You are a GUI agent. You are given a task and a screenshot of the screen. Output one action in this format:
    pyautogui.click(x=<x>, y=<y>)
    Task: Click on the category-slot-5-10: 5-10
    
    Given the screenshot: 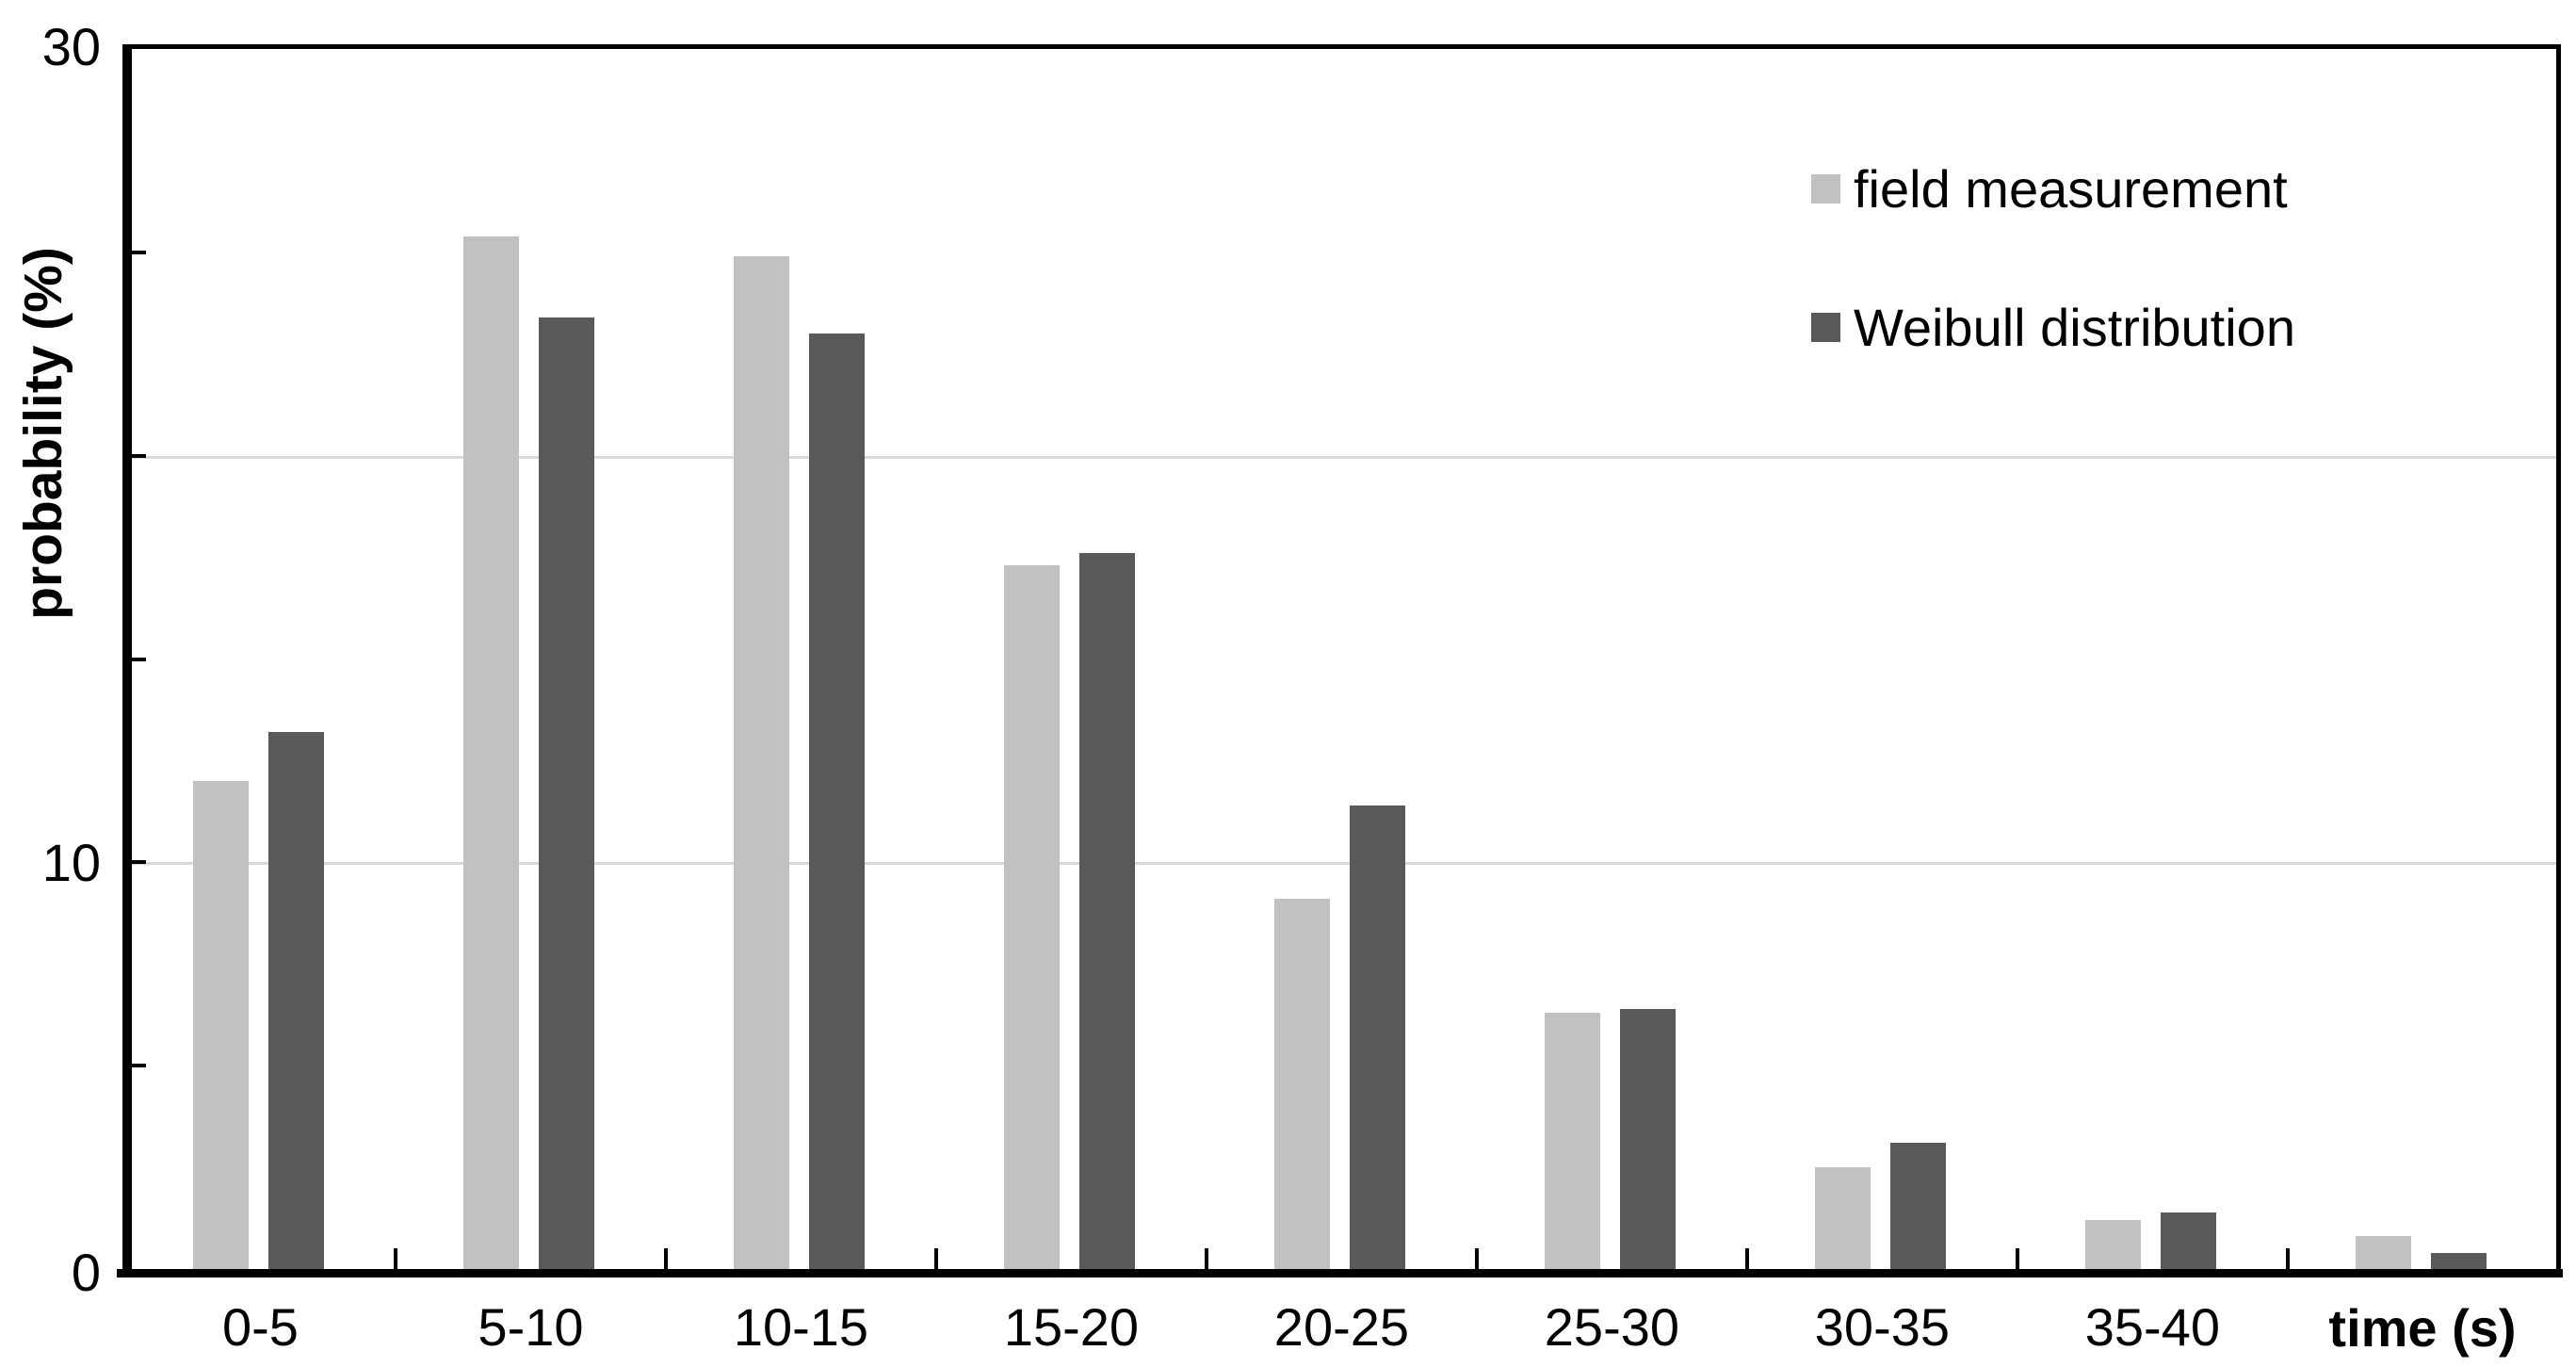 What is the action you would take?
    pyautogui.click(x=529, y=701)
    